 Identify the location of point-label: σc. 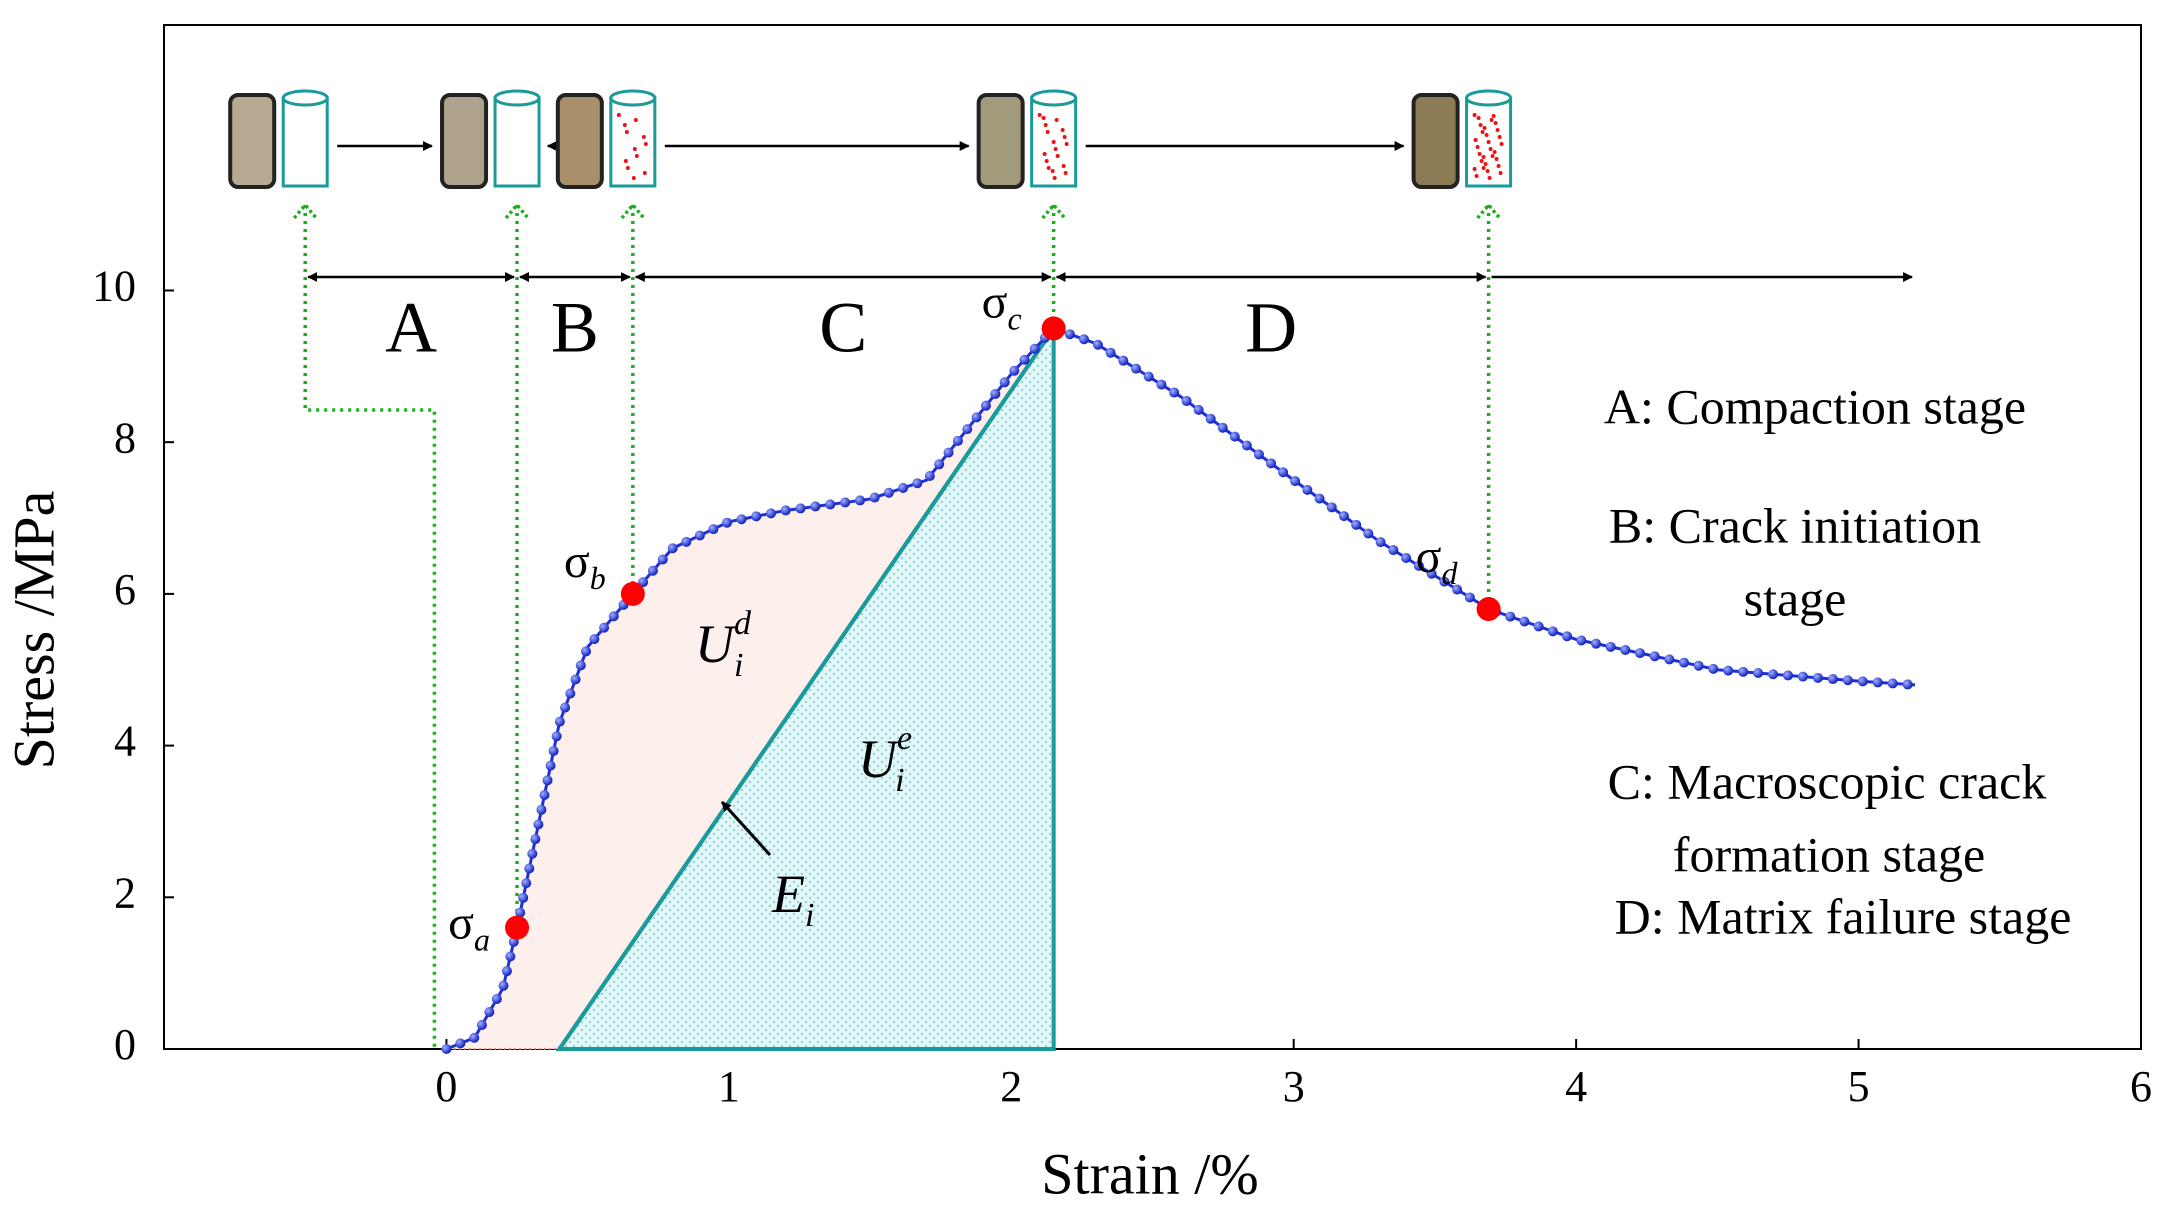
(1002, 305).